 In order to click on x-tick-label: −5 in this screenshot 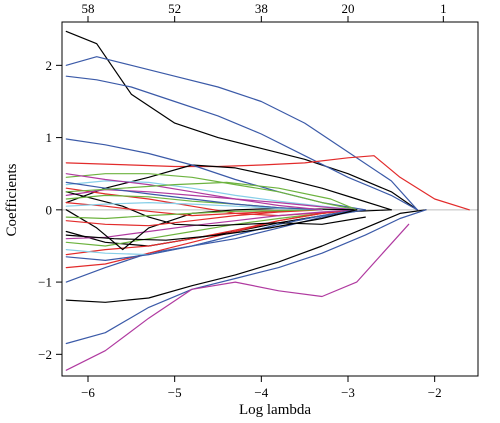, I will do `click(175, 392)`.